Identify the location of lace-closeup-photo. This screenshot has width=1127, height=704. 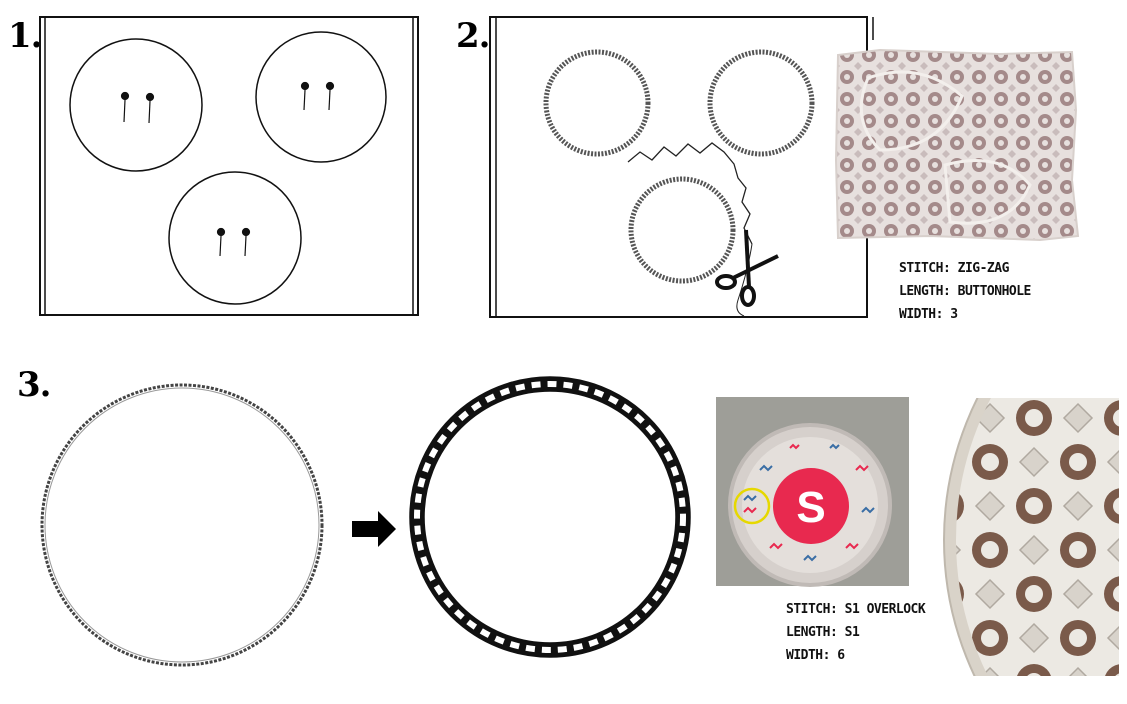
(1022, 537).